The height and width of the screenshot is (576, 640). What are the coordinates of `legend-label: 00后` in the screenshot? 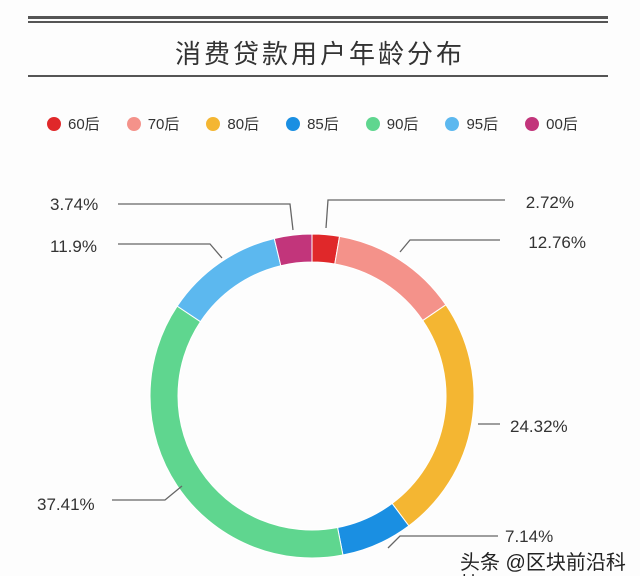 It's located at (562, 124).